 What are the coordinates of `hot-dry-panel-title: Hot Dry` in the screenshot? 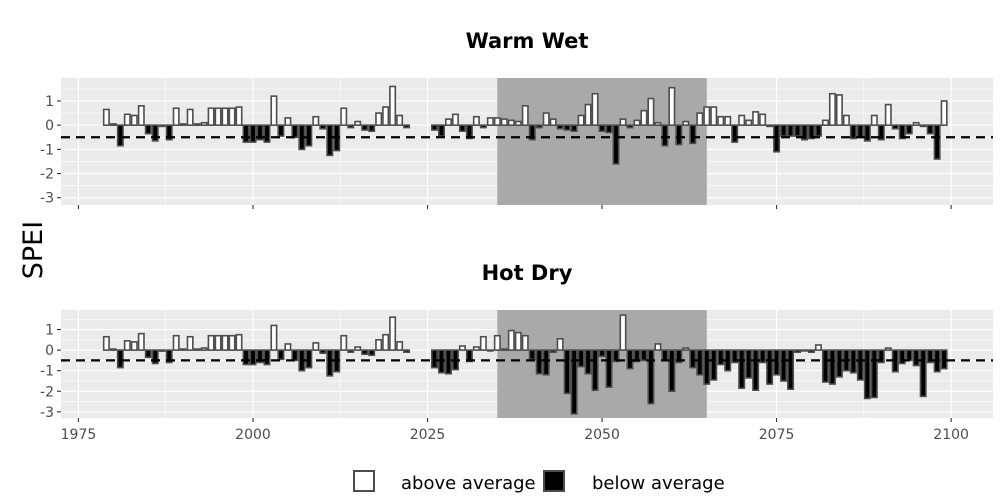 It's located at (527, 273).